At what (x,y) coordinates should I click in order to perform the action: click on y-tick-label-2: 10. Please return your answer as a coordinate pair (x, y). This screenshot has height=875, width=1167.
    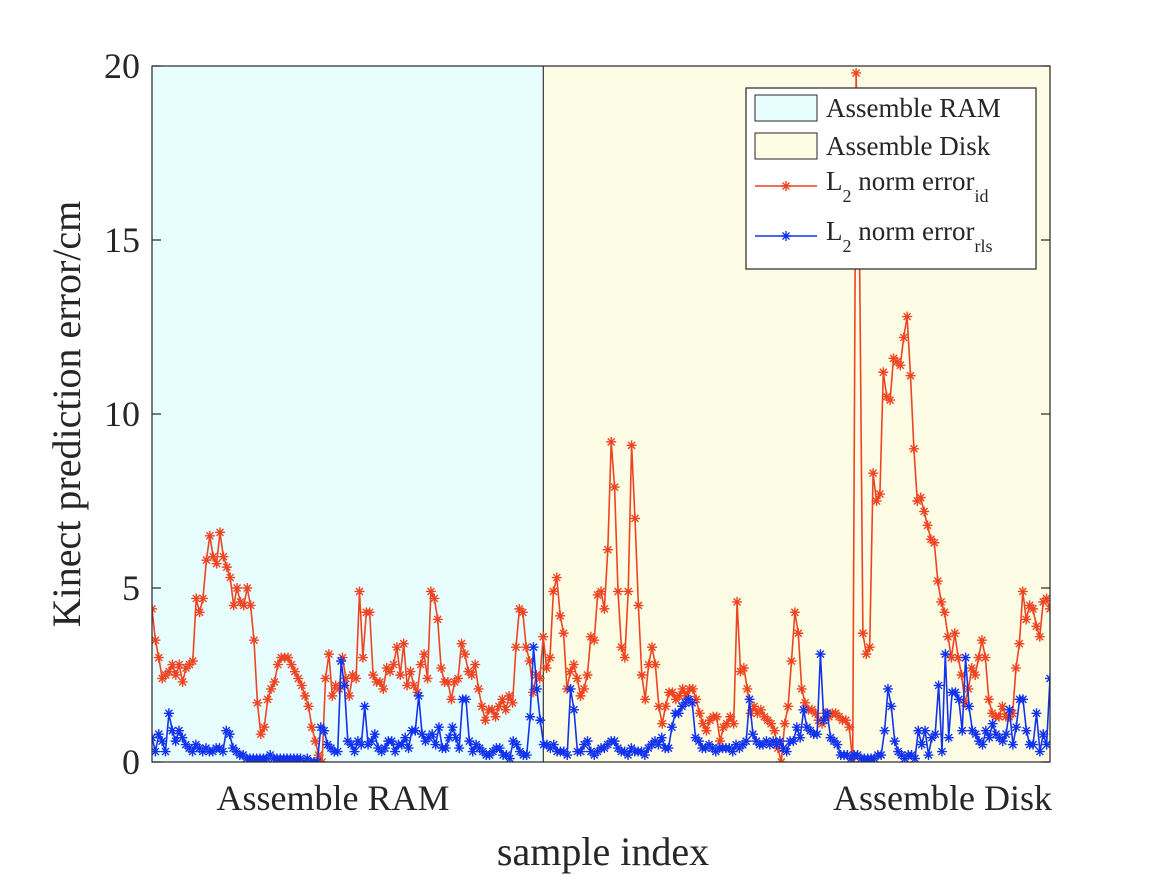
    Looking at the image, I should click on (122, 414).